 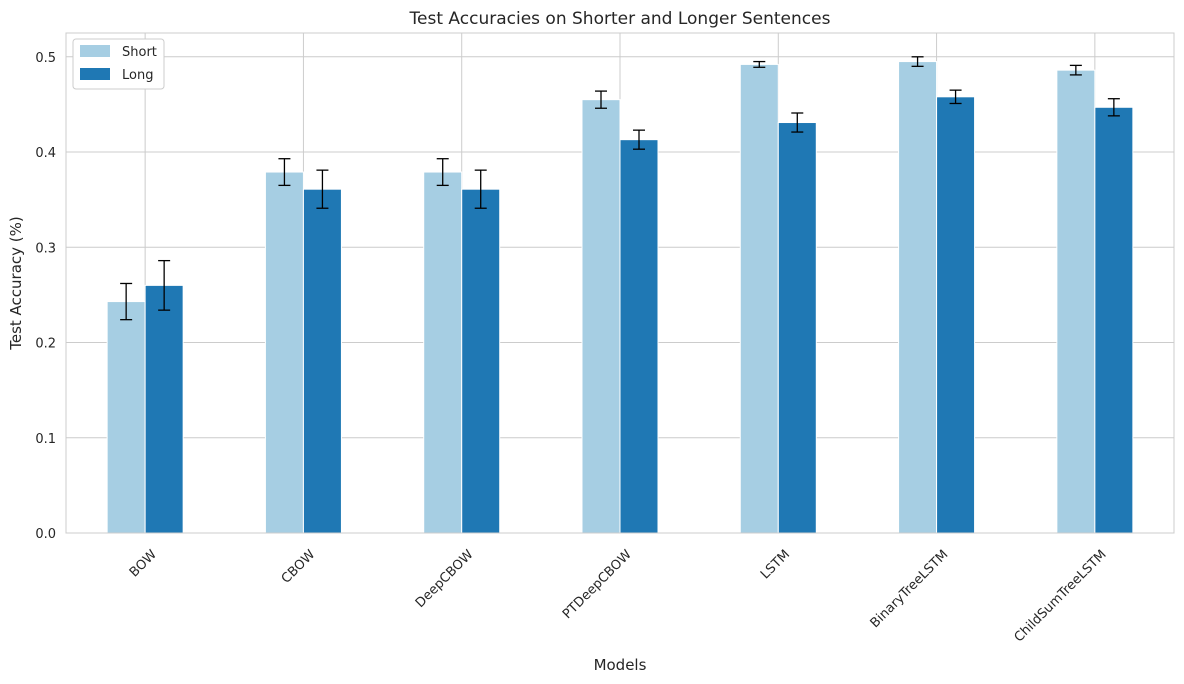 What do you see at coordinates (45, 58) in the screenshot?
I see `y-tick-label: 0.5` at bounding box center [45, 58].